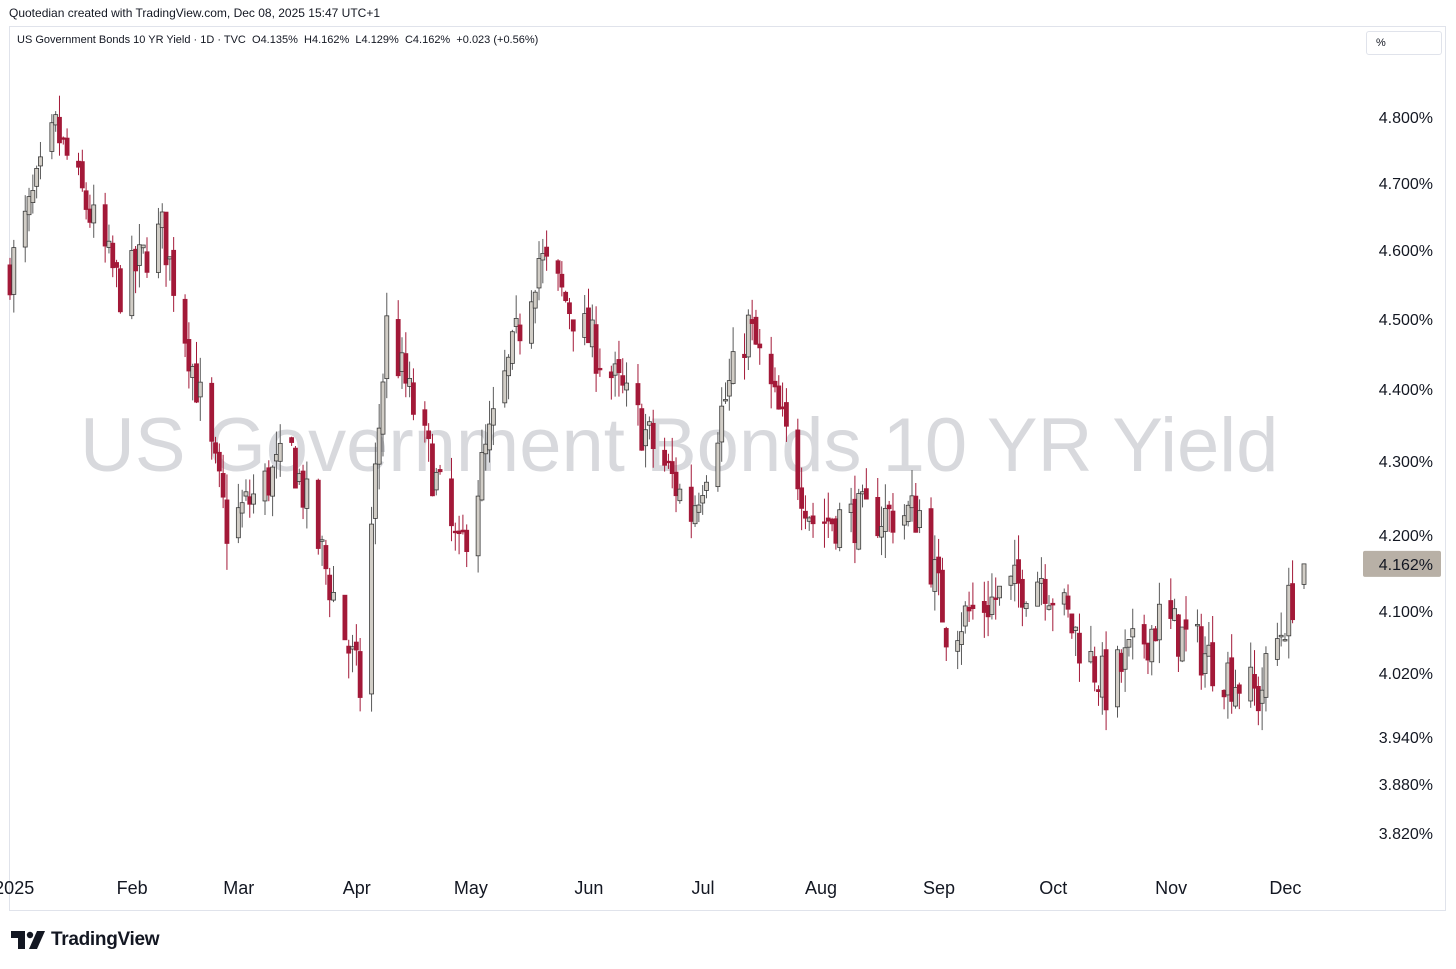 The image size is (1456, 969). Describe the element at coordinates (1285, 888) in the screenshot. I see `x-axis-tick-label: Dec` at that location.